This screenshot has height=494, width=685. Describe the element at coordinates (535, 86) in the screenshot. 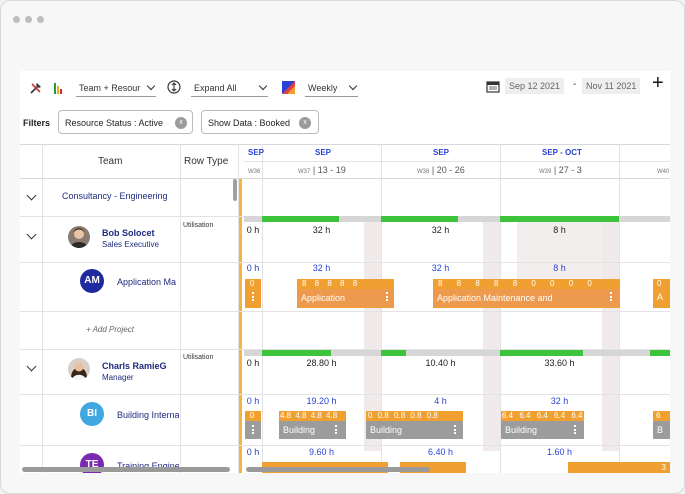

I see `date-from-field: Sep 12 2021` at that location.